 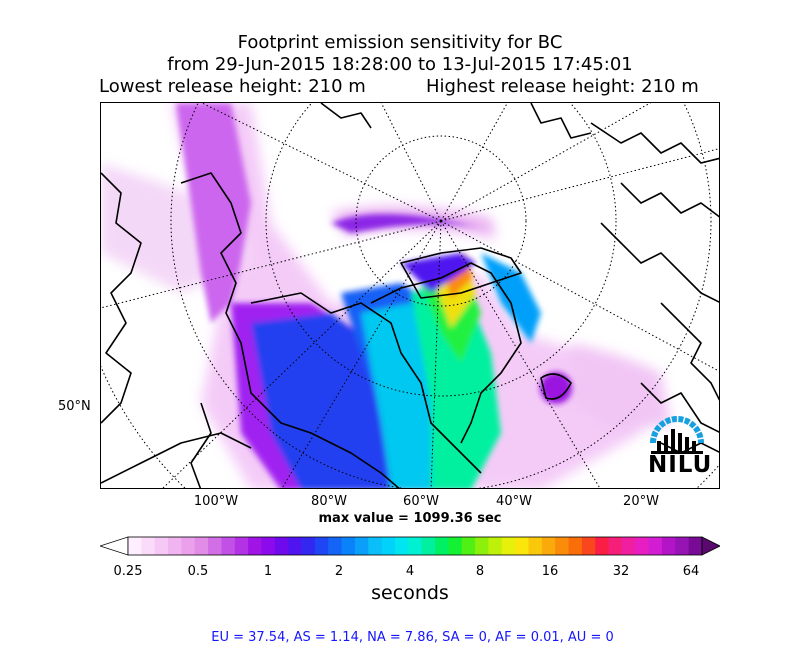 I want to click on lon-tick: 20°W, so click(x=641, y=501).